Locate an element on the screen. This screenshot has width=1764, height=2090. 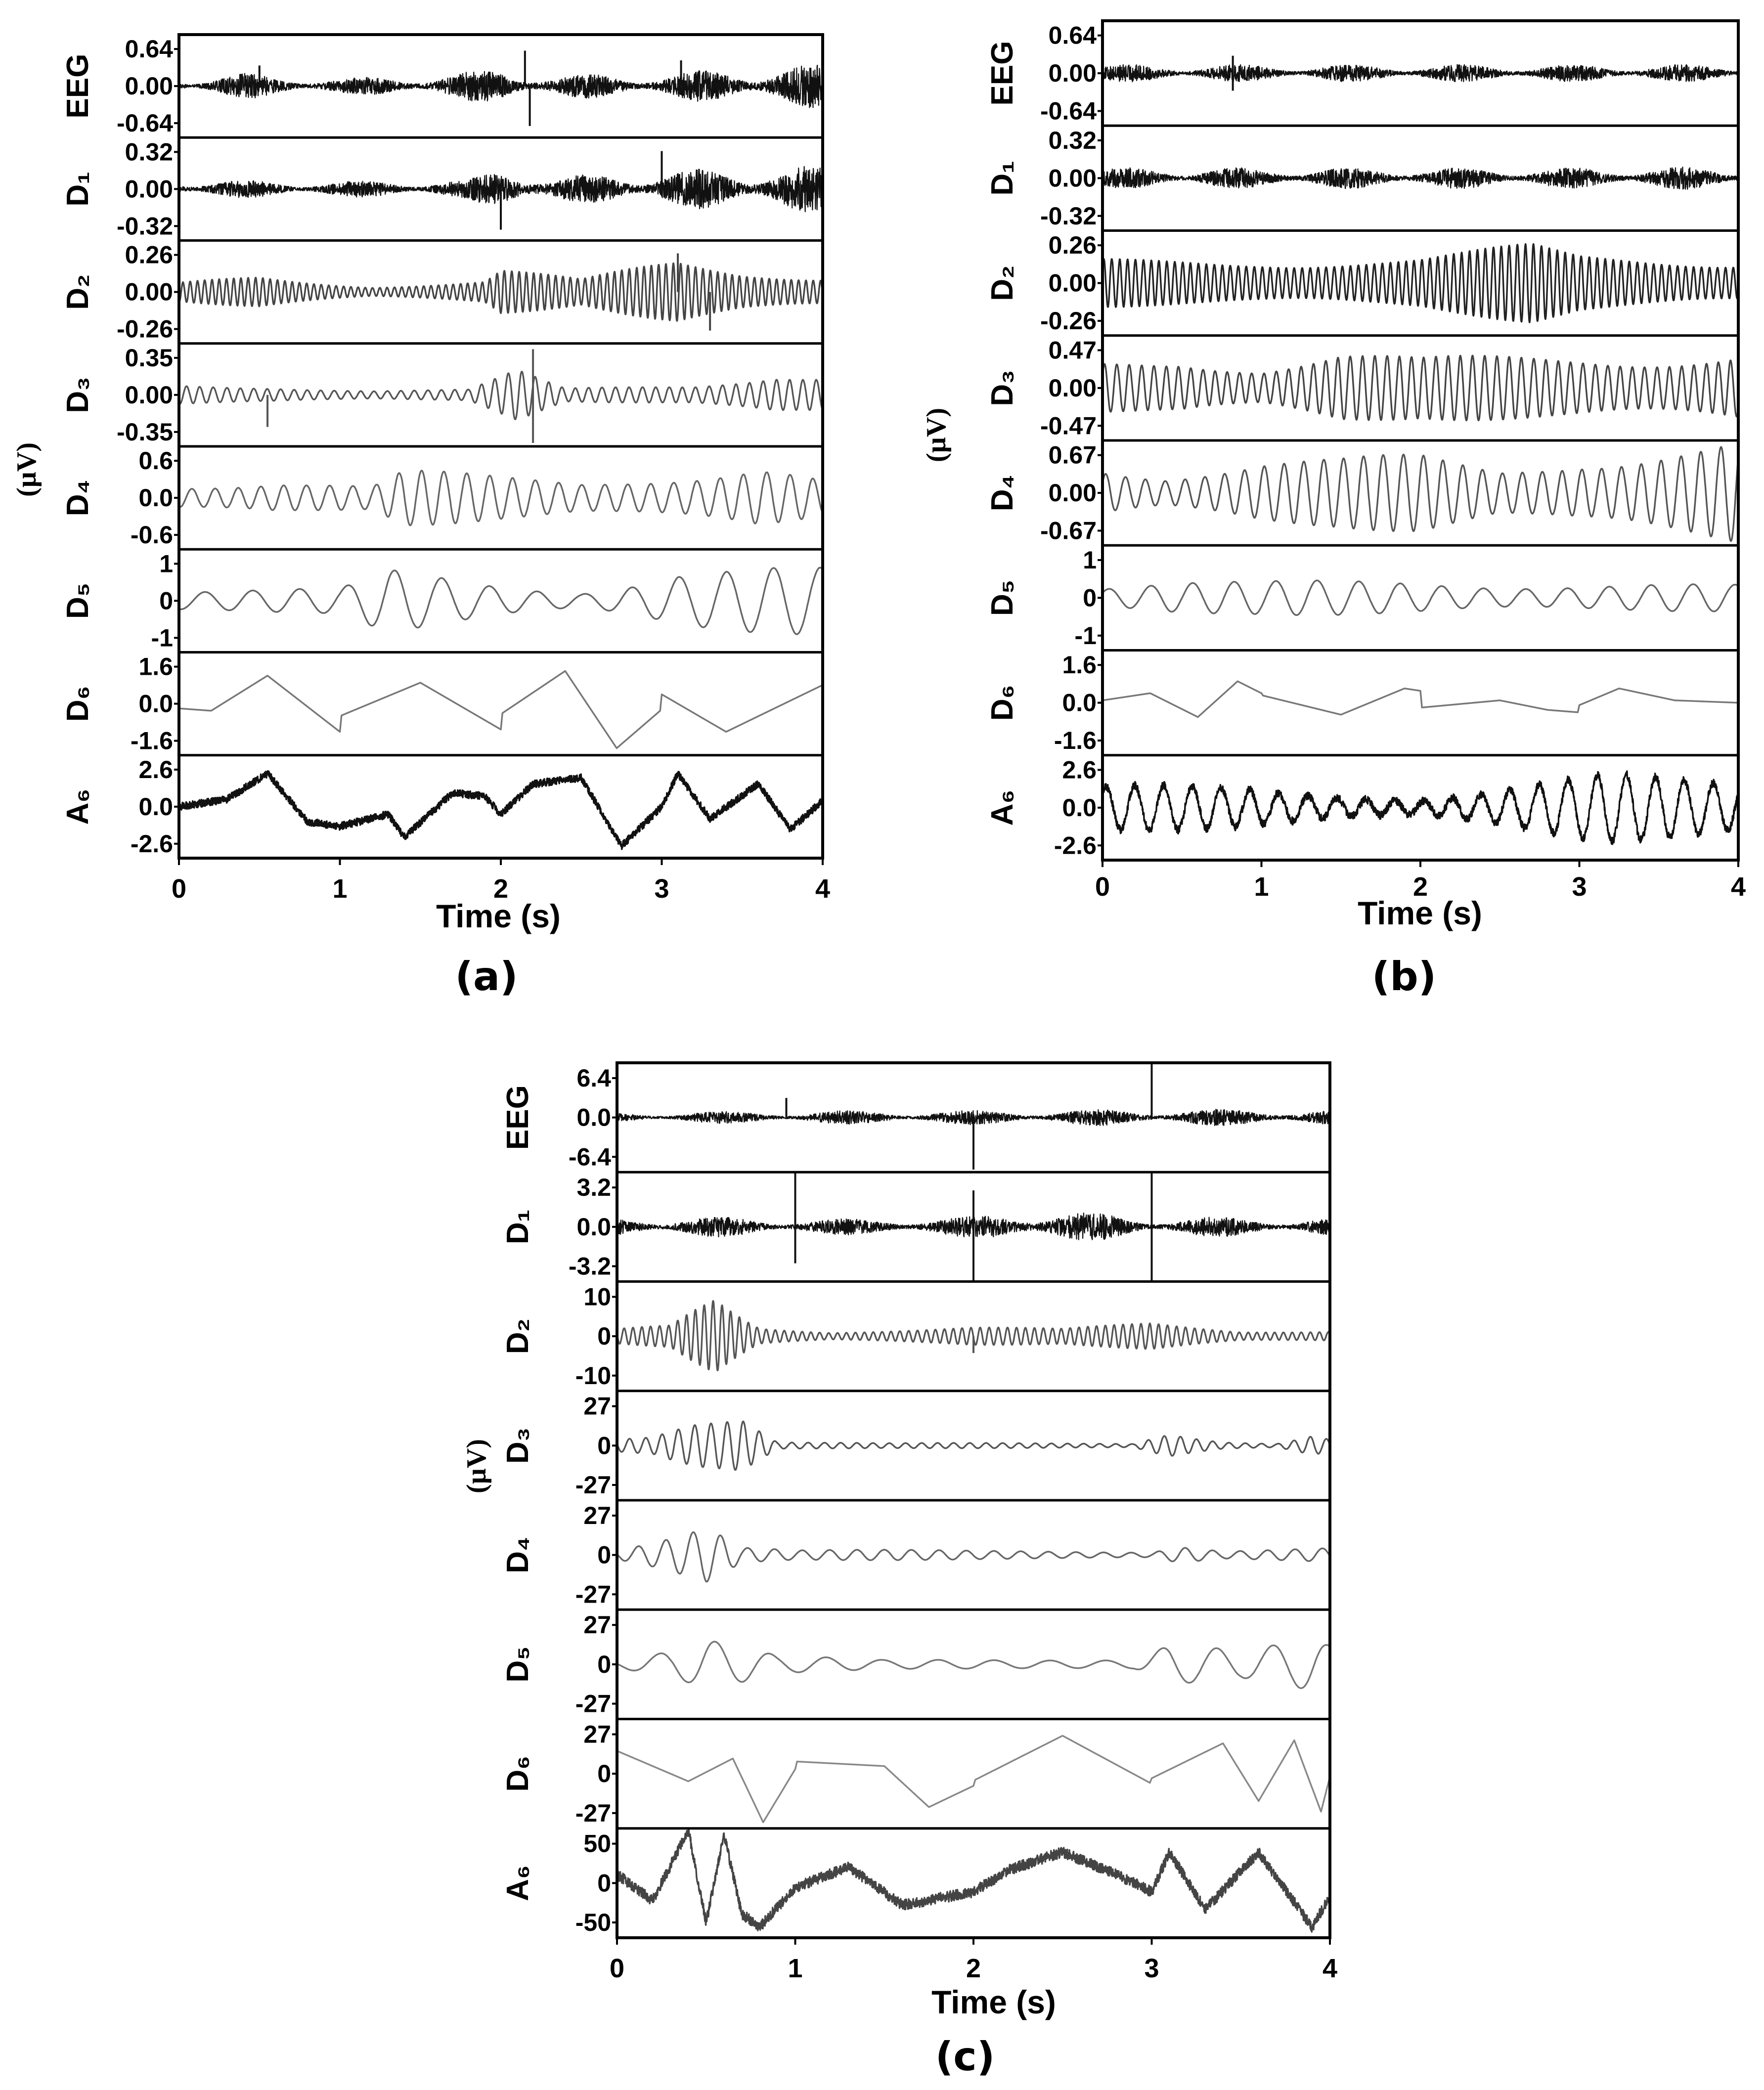
y-tick-label: 0.64 is located at coordinates (149, 49).